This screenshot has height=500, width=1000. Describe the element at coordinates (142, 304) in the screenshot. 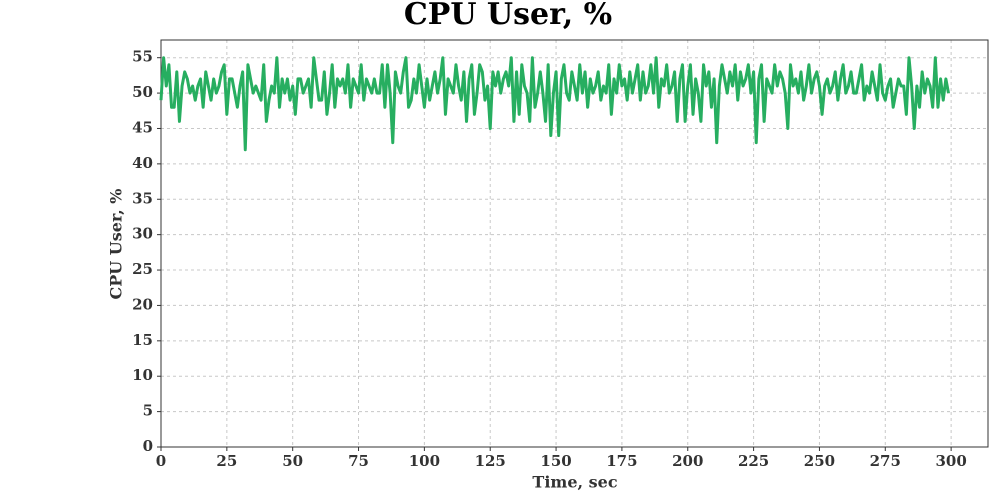

I see `y-tick-label: 20` at that location.